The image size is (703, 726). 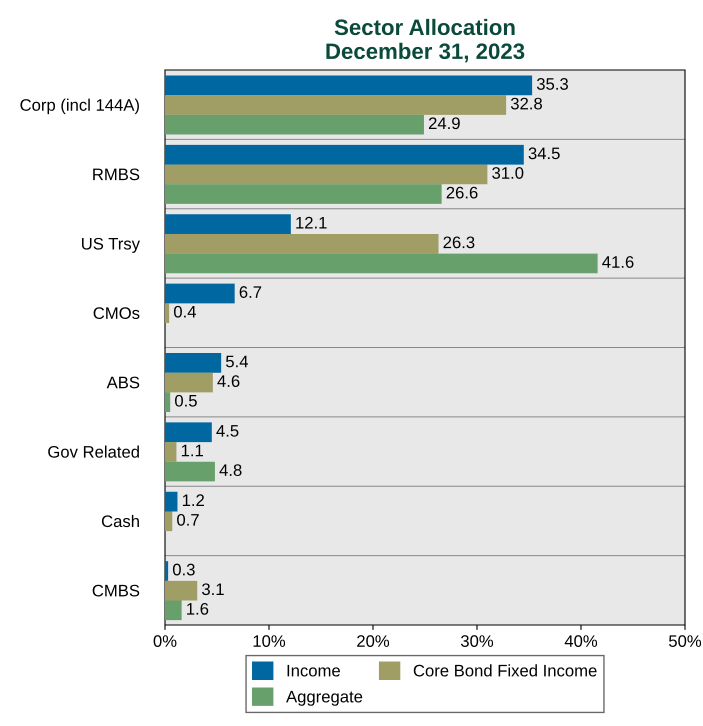 What do you see at coordinates (552, 84) in the screenshot?
I see `data-label: 35.3` at bounding box center [552, 84].